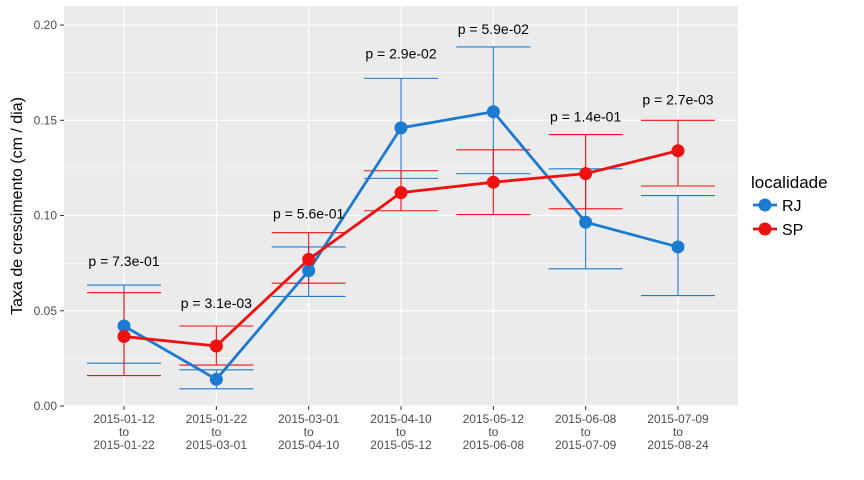 The width and height of the screenshot is (864, 480). Describe the element at coordinates (46, 406) in the screenshot. I see `y-tick-label: 0.00` at that location.